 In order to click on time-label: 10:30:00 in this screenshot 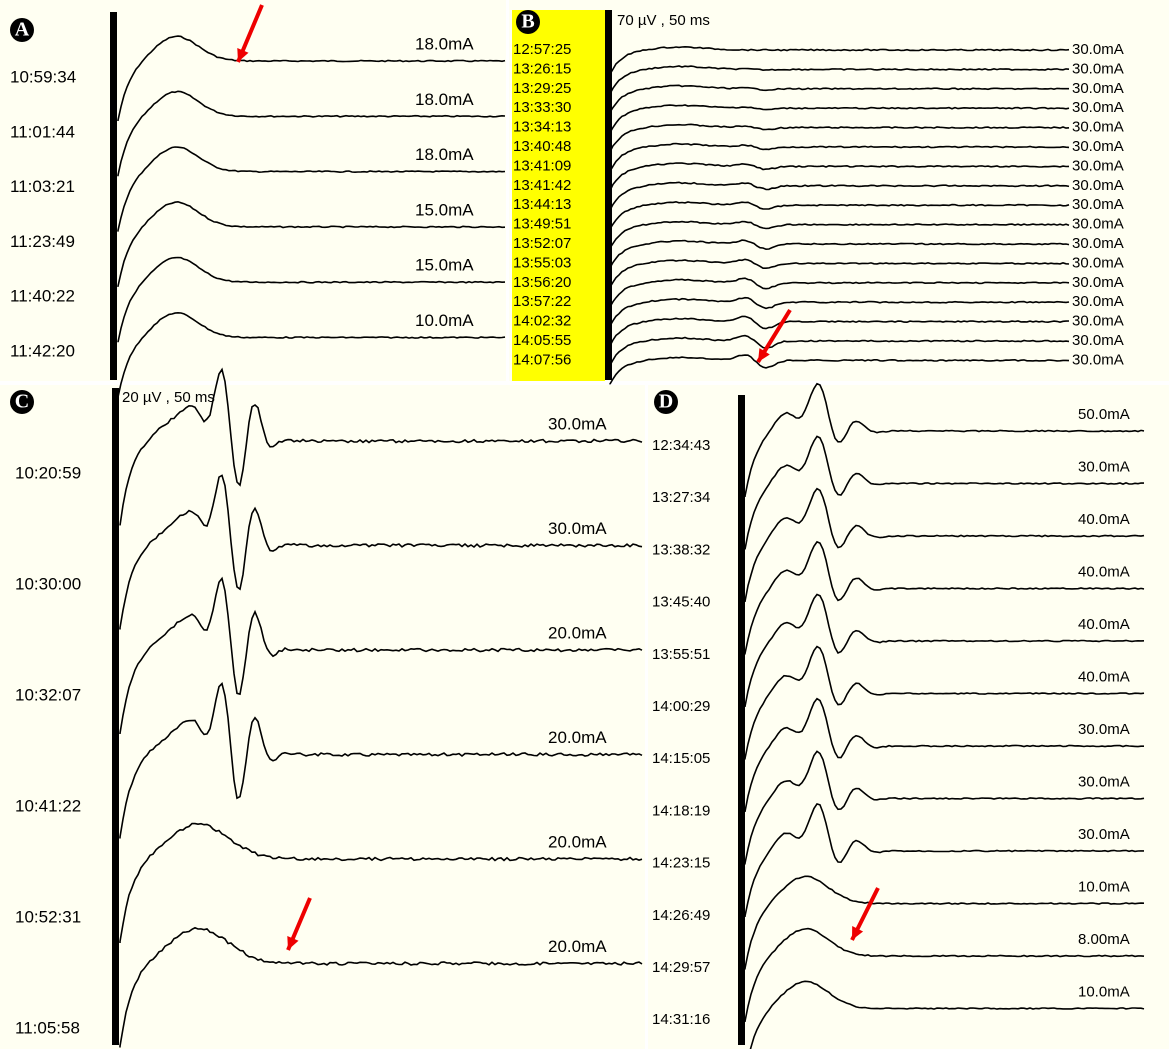, I will do `click(48, 583)`.